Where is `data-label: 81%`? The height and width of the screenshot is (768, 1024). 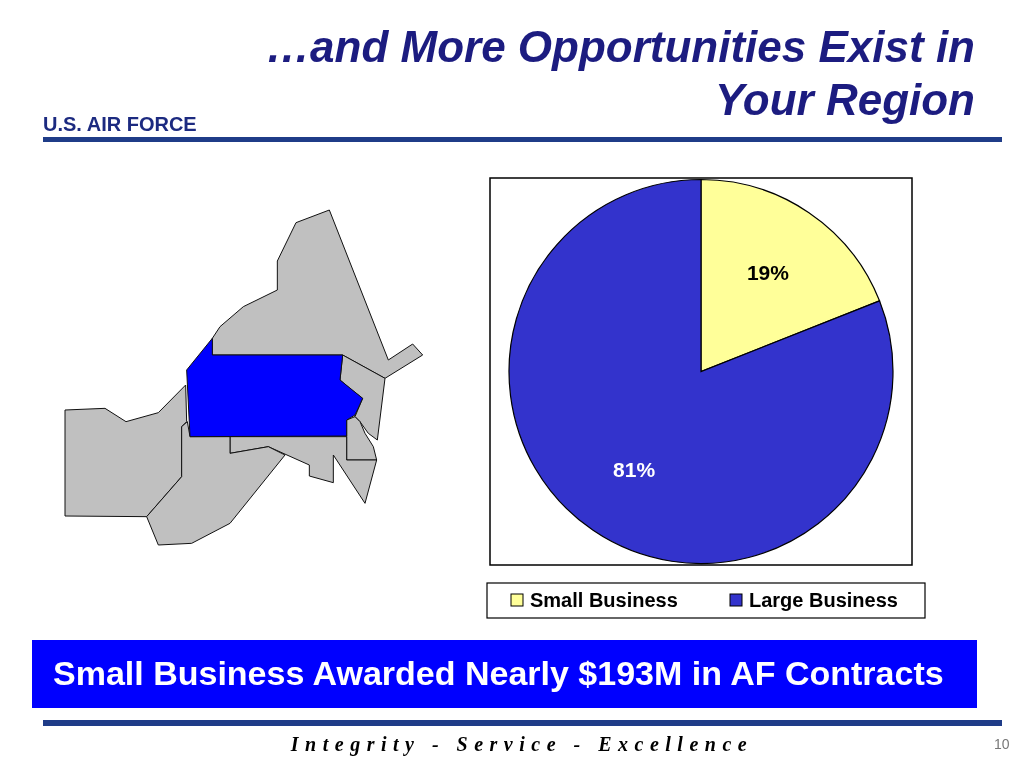 data-label: 81% is located at coordinates (634, 470).